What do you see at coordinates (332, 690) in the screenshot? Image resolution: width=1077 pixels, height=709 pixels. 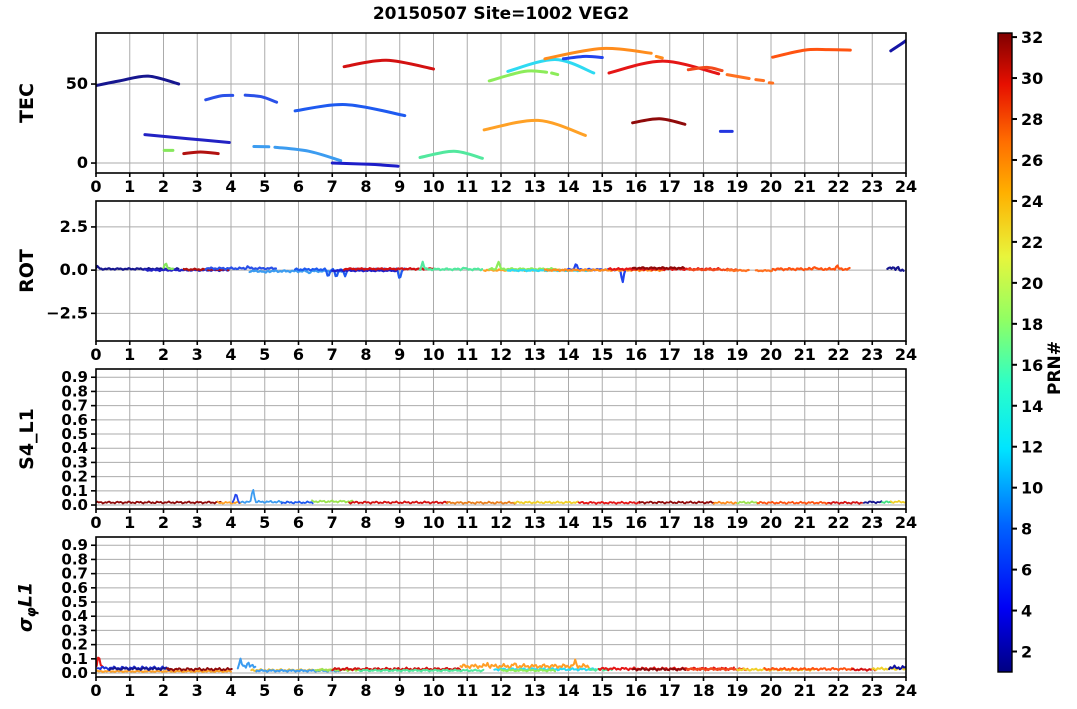 I see `svg-text: 7` at bounding box center [332, 690].